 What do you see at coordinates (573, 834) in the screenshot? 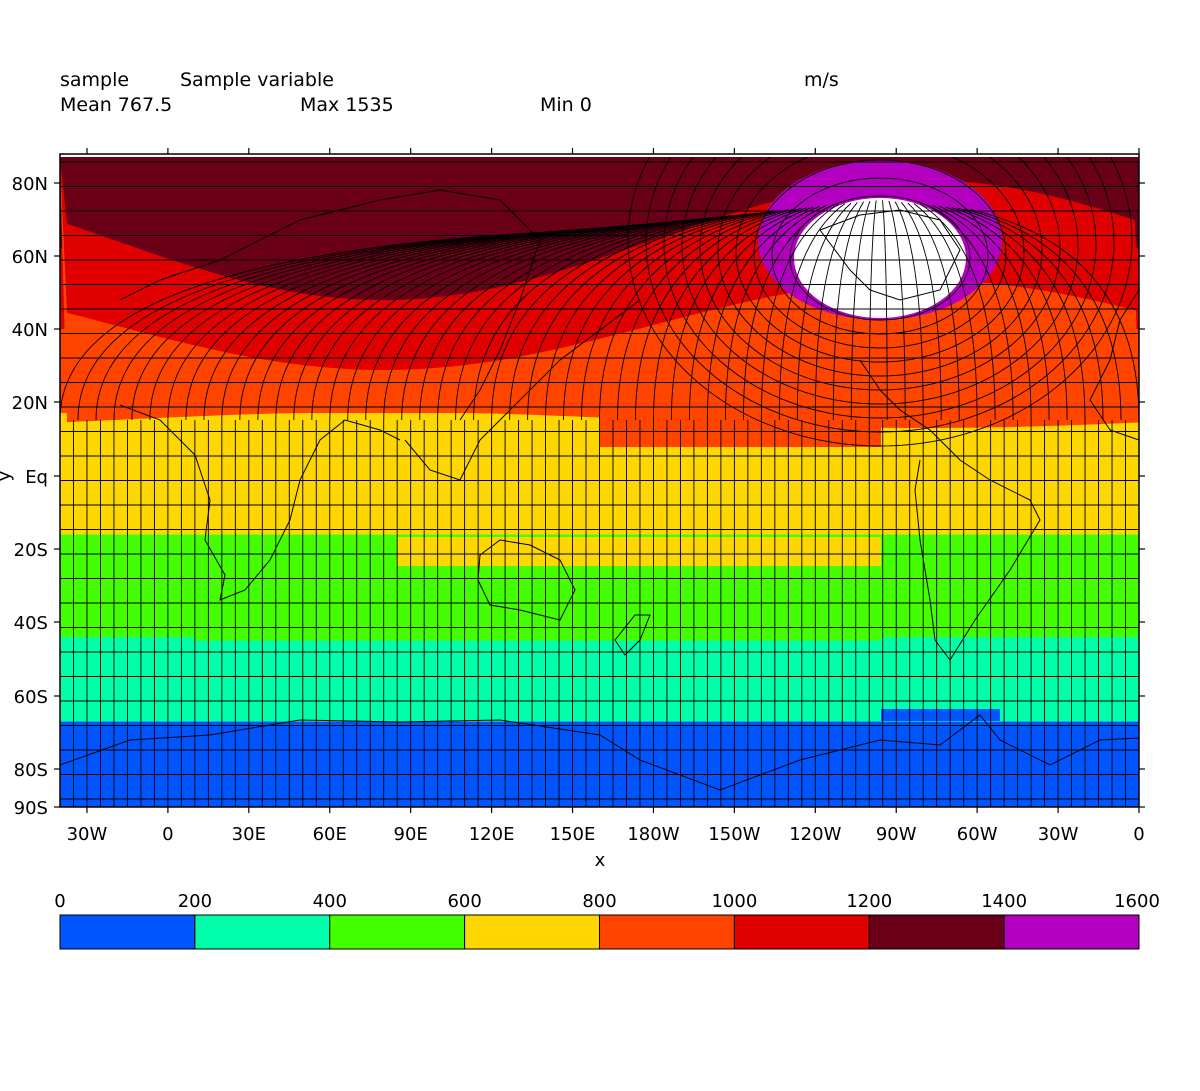
I see `lon-tick-label: 150E` at bounding box center [573, 834].